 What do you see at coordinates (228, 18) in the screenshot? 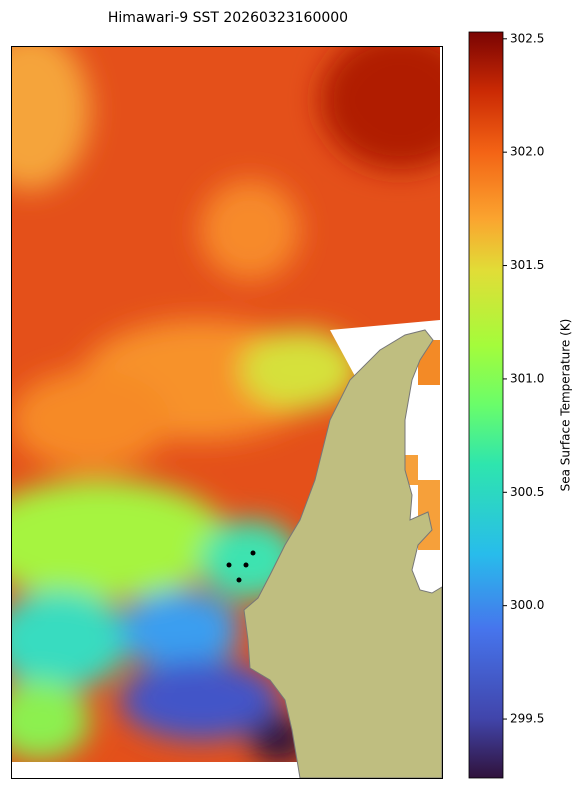
I see `chart-title: Himawari-9 SST 20260323160000` at bounding box center [228, 18].